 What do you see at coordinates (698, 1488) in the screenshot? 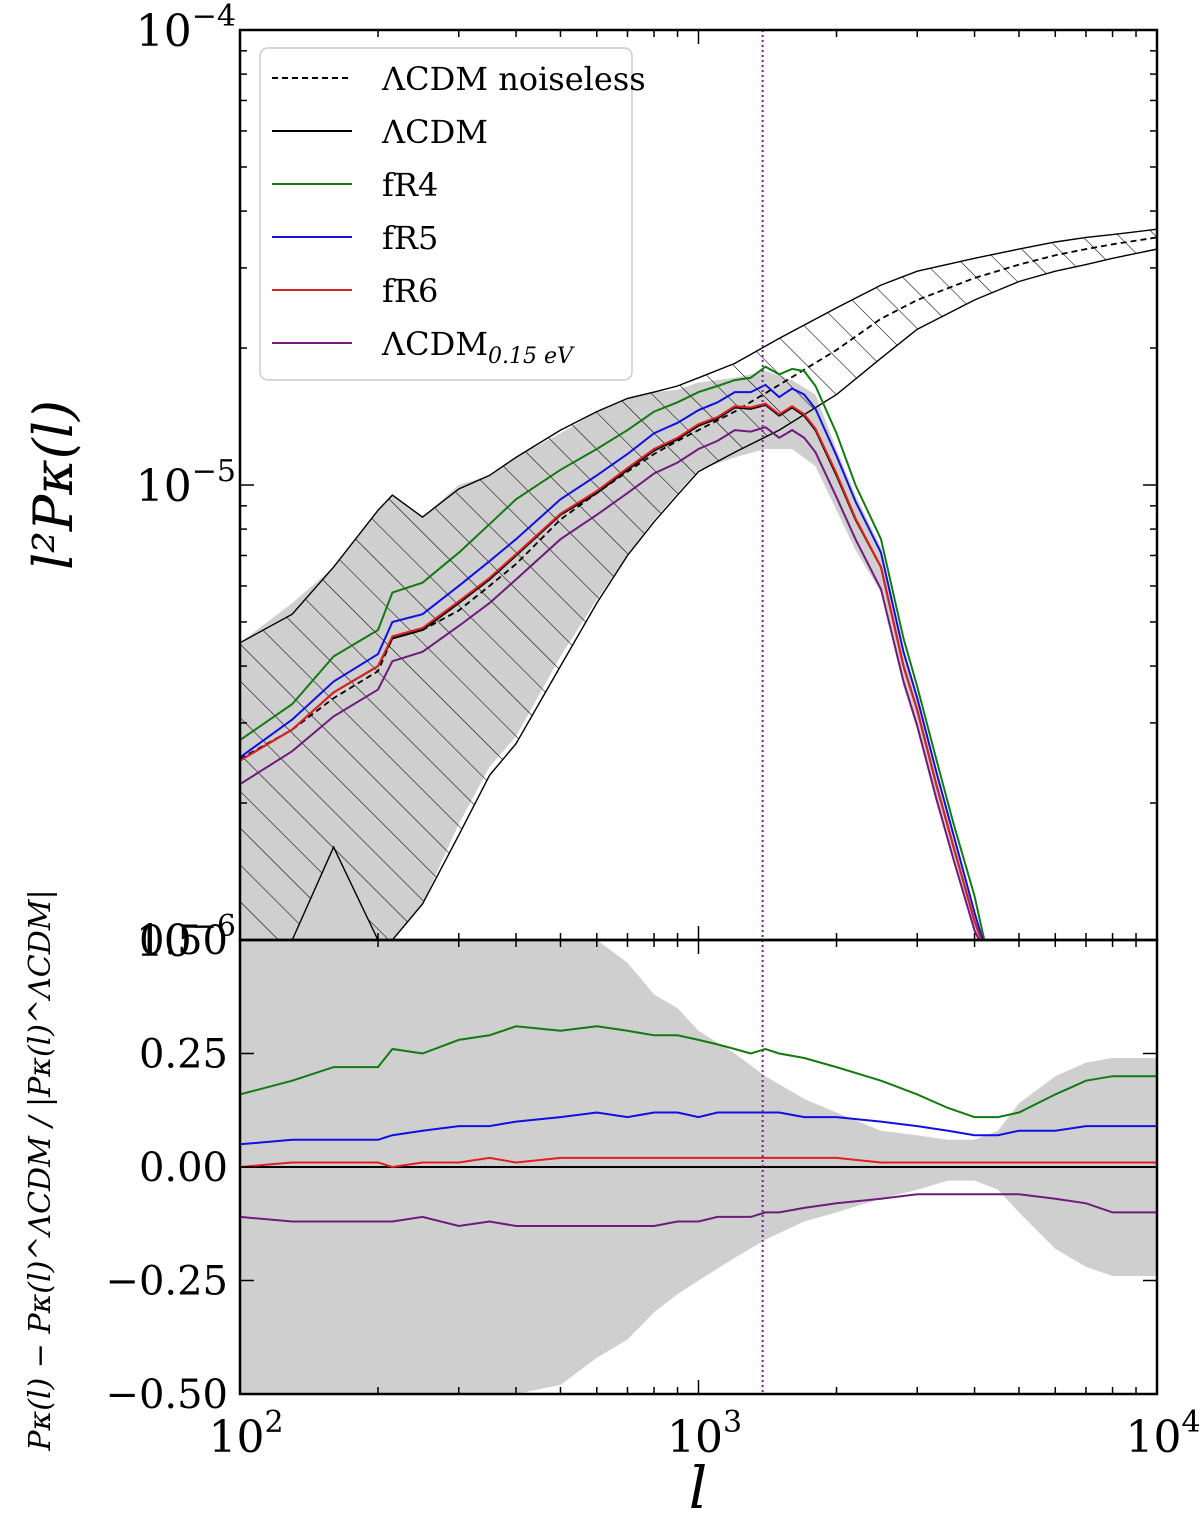
I see `x-axis-label: l` at bounding box center [698, 1488].